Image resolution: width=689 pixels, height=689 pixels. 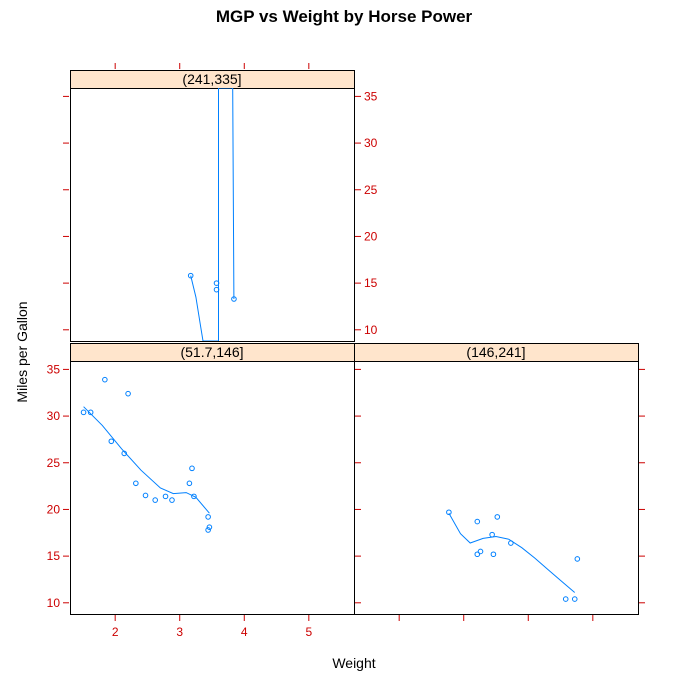 What do you see at coordinates (353, 663) in the screenshot?
I see `x-axis-label: Weight` at bounding box center [353, 663].